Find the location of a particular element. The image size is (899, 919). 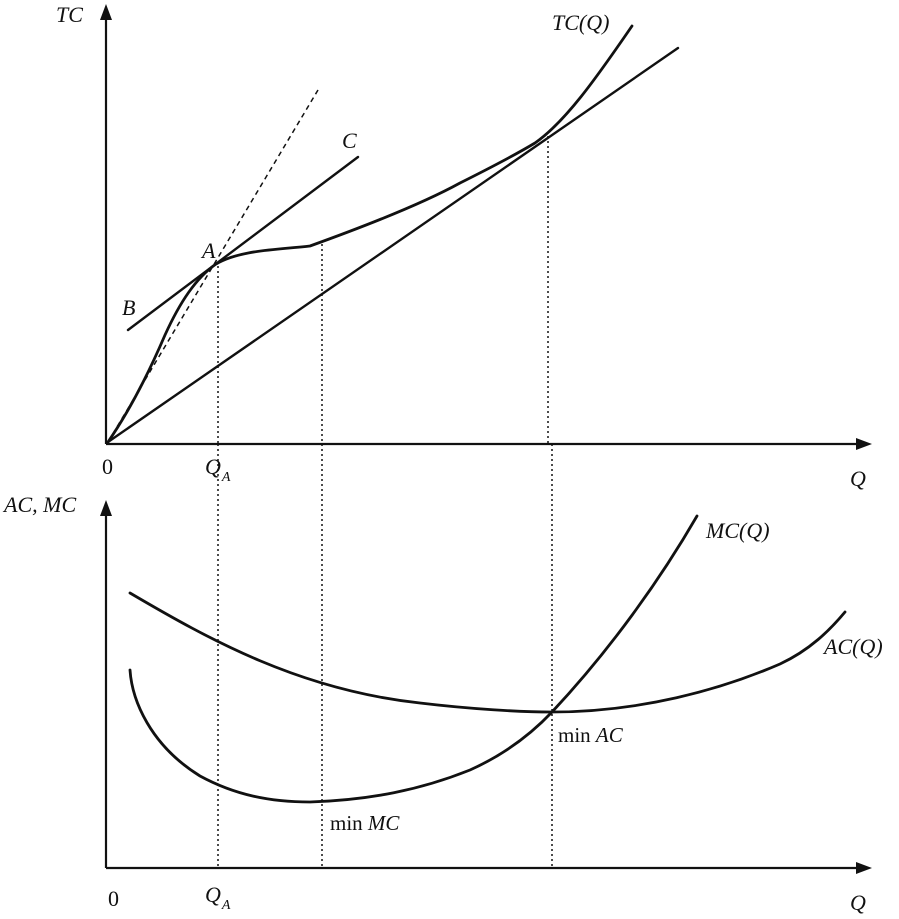

bottom-qa-label: QA is located at coordinates (218, 897).